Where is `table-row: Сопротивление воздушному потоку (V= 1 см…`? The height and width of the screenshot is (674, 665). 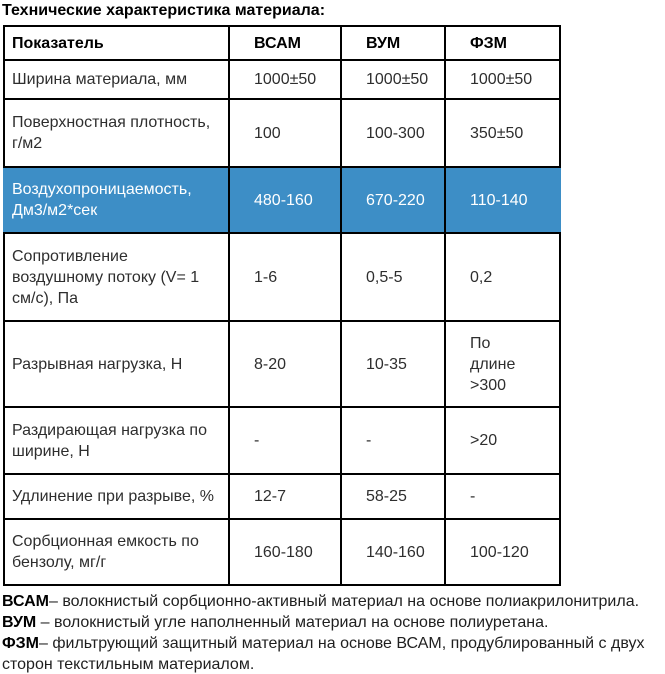
table-row: Сопротивление воздушному потоку (V= 1 см… is located at coordinates (282, 277).